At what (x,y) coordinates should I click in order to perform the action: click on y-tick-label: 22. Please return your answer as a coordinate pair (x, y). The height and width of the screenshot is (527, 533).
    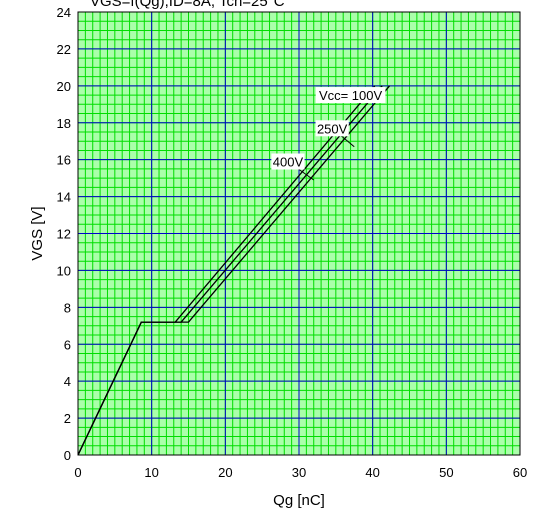
    Looking at the image, I should click on (64, 49).